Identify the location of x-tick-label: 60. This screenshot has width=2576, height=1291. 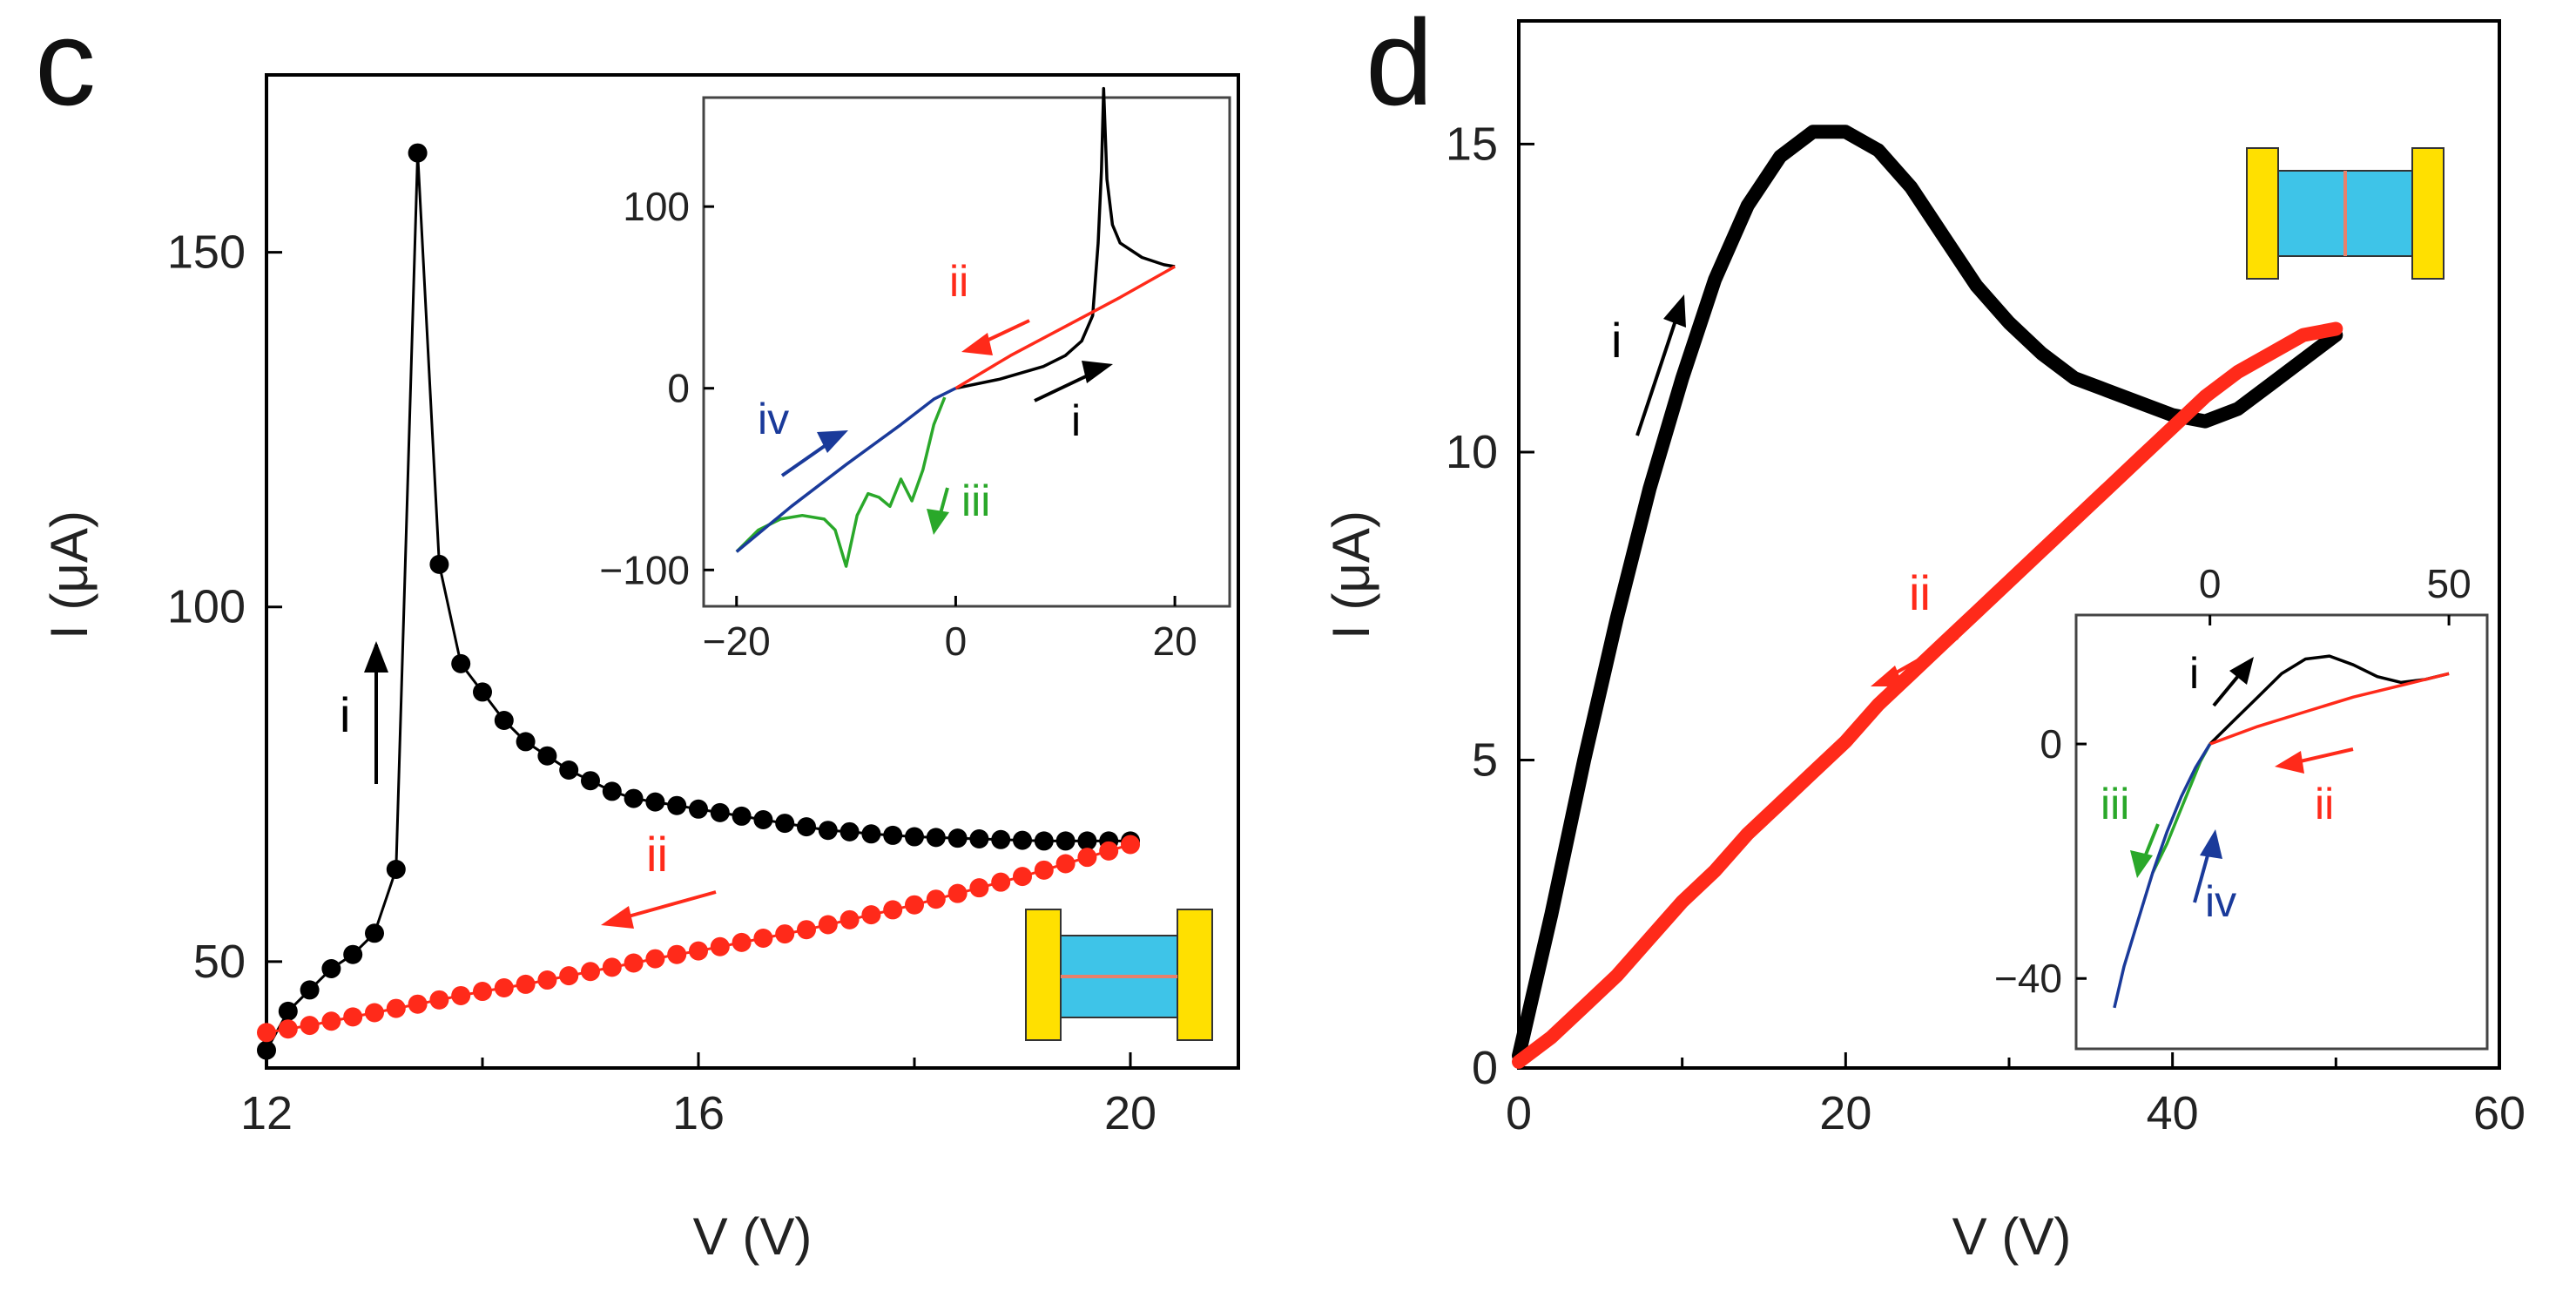
(2499, 1113).